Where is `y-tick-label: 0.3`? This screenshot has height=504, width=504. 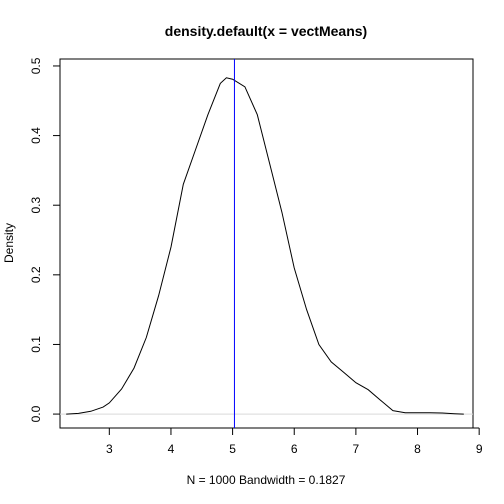
y-tick-label: 0.3 is located at coordinates (36, 205).